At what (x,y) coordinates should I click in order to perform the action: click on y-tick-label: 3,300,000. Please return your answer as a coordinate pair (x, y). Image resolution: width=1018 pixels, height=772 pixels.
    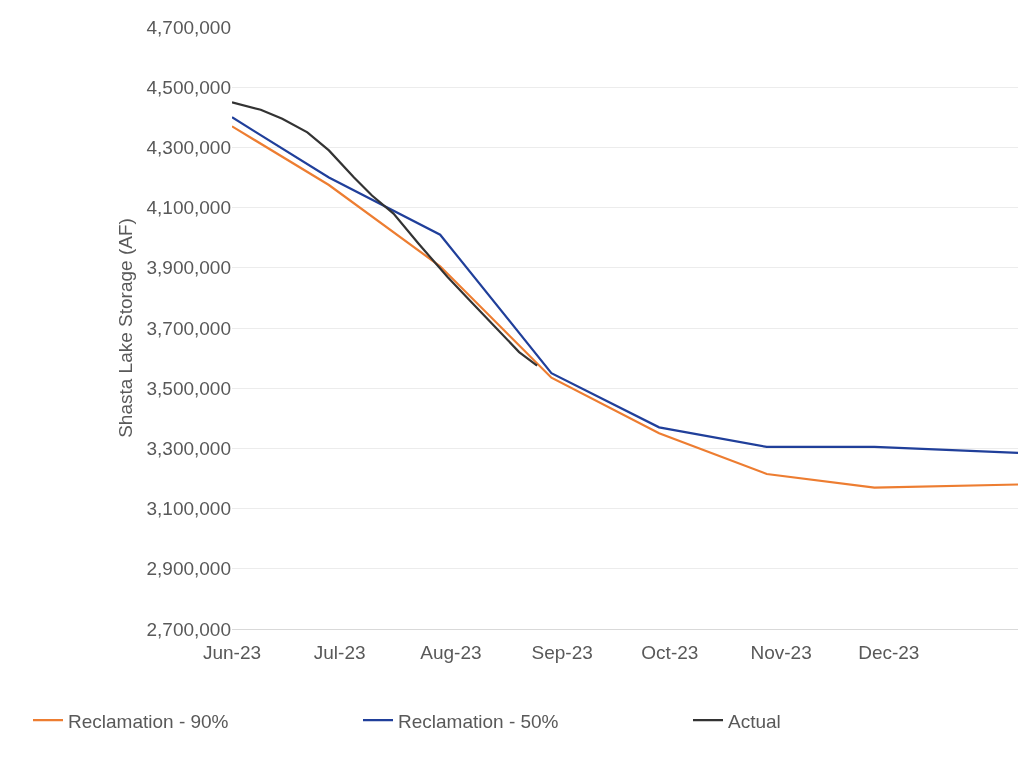
    Looking at the image, I should click on (188, 449).